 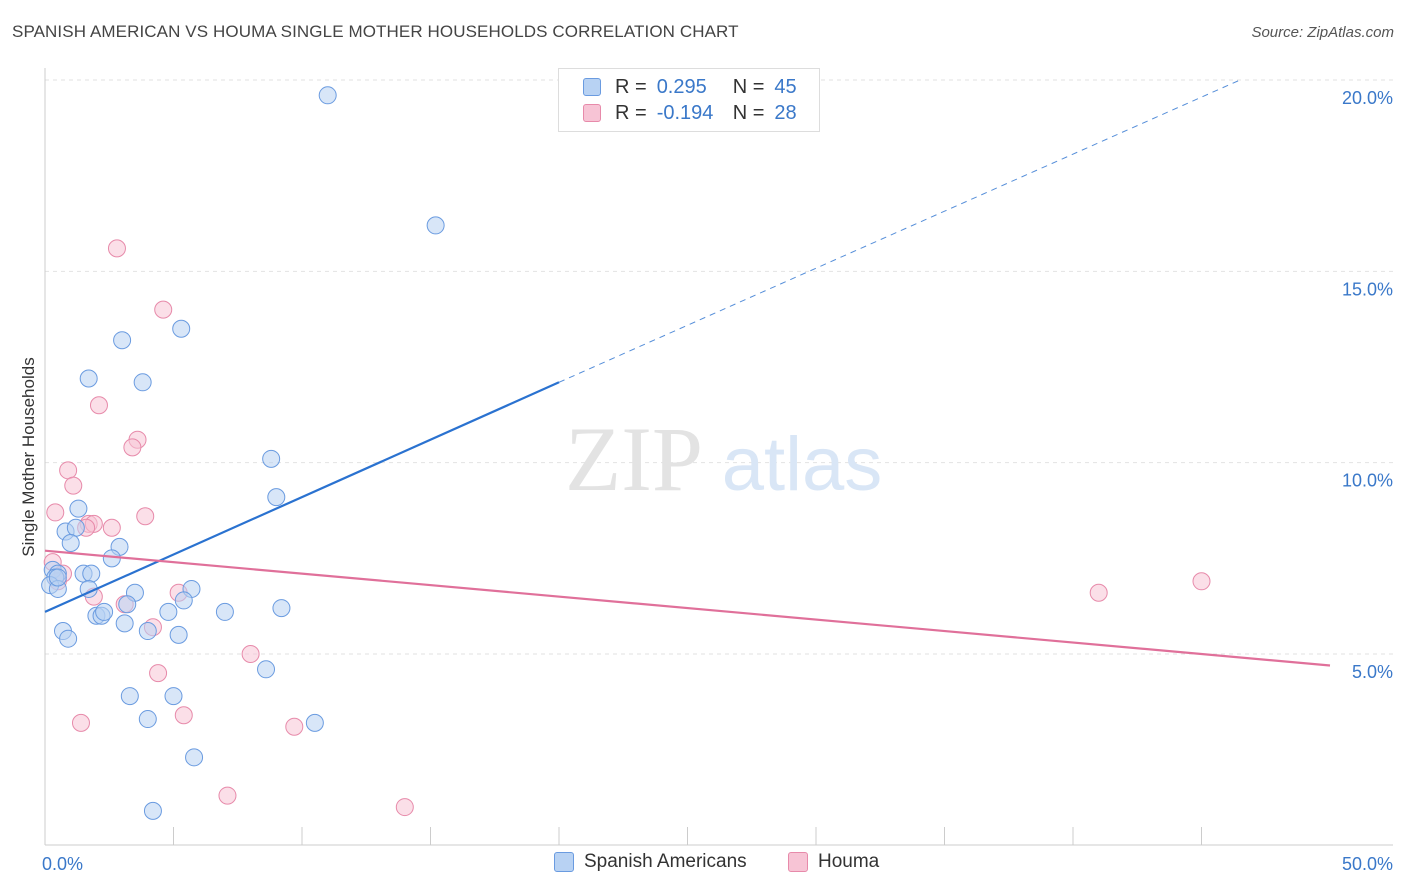 What do you see at coordinates (785, 86) in the screenshot?
I see `n-value: 45` at bounding box center [785, 86].